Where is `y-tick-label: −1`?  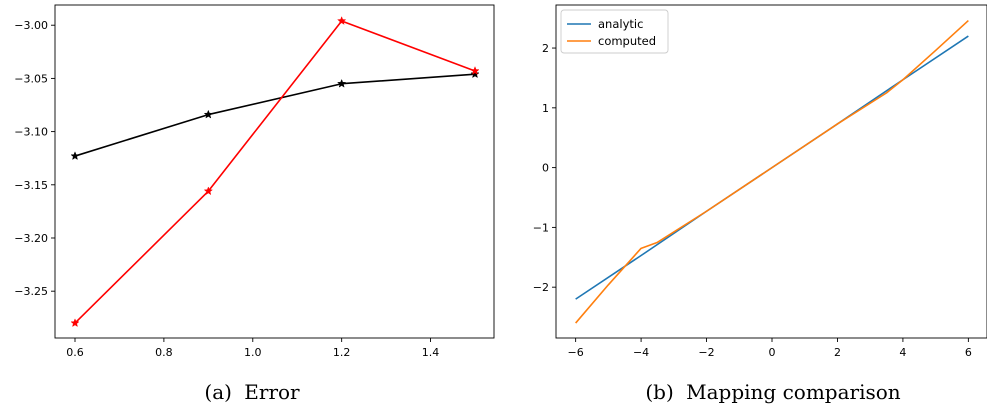
y-tick-label: −1 is located at coordinates (541, 227).